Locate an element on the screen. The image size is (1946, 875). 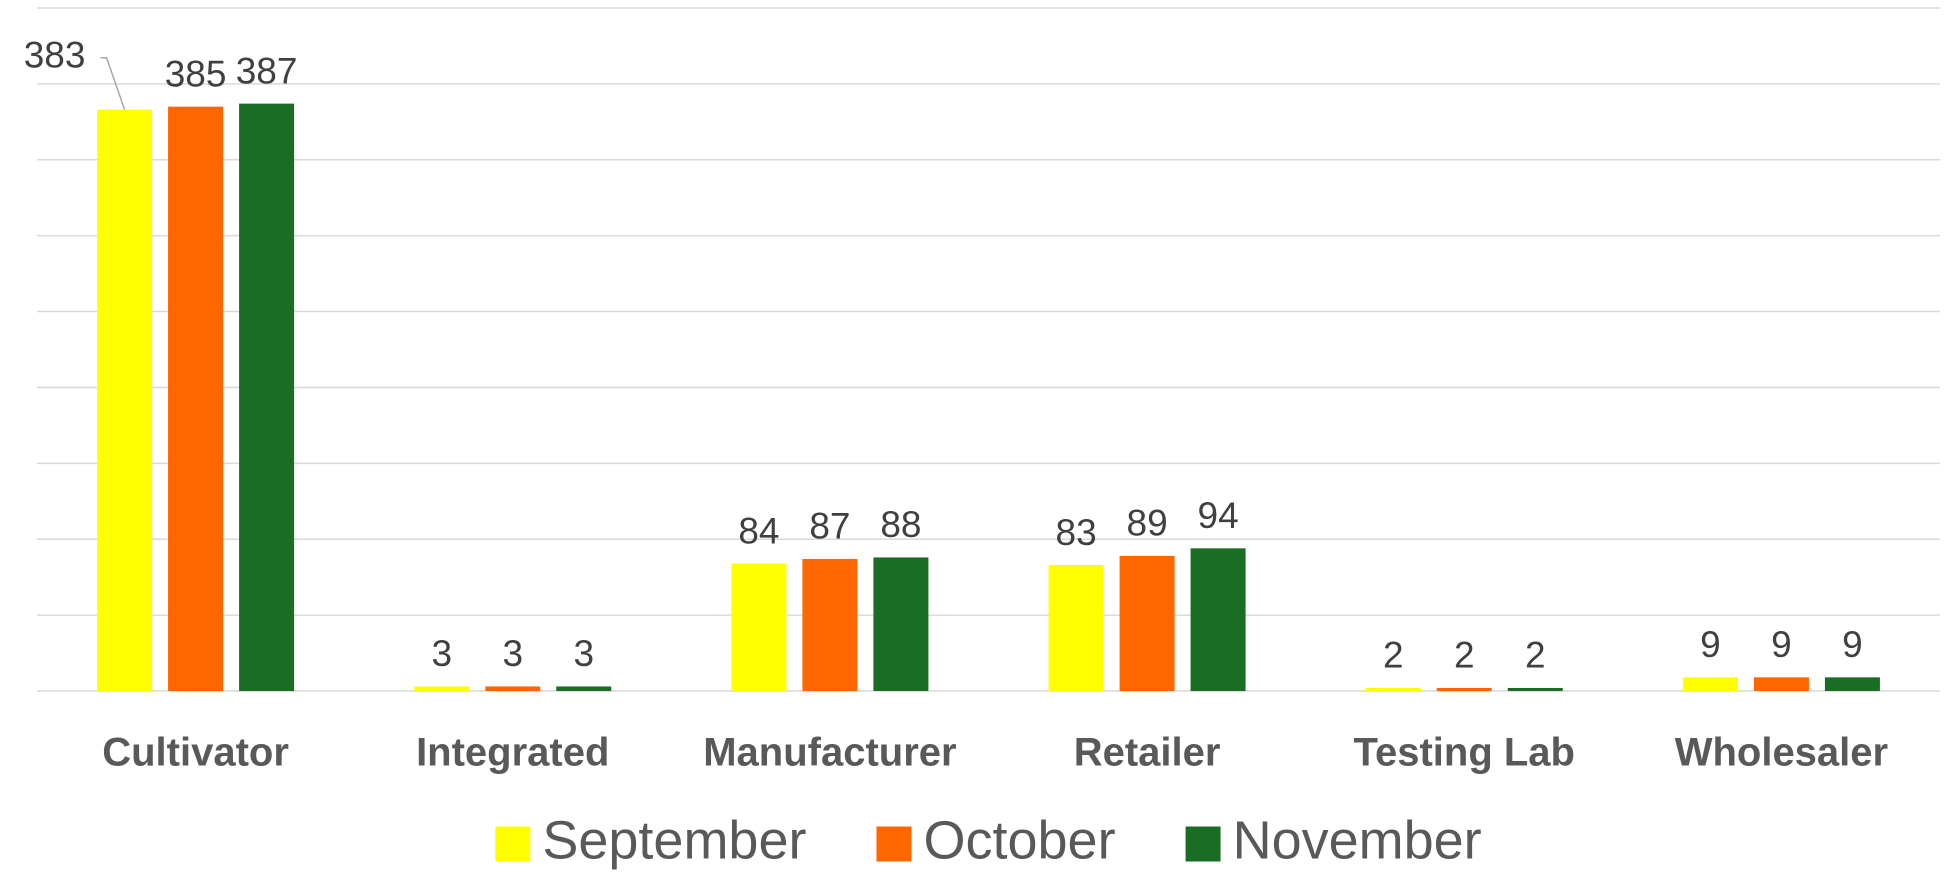
x-tick-label: Integrated is located at coordinates (512, 753).